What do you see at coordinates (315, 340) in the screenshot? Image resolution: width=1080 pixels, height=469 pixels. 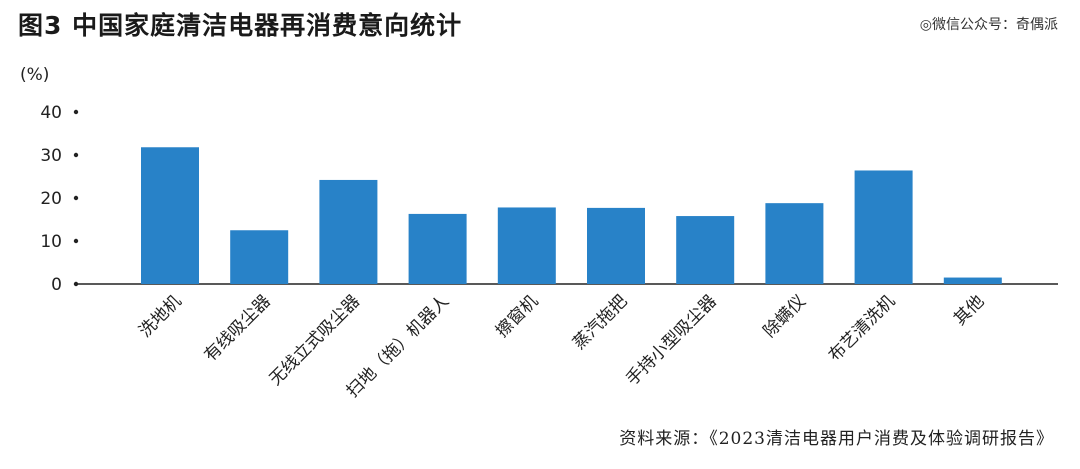 I see `x-tick-label: 无线立式吸尘器` at bounding box center [315, 340].